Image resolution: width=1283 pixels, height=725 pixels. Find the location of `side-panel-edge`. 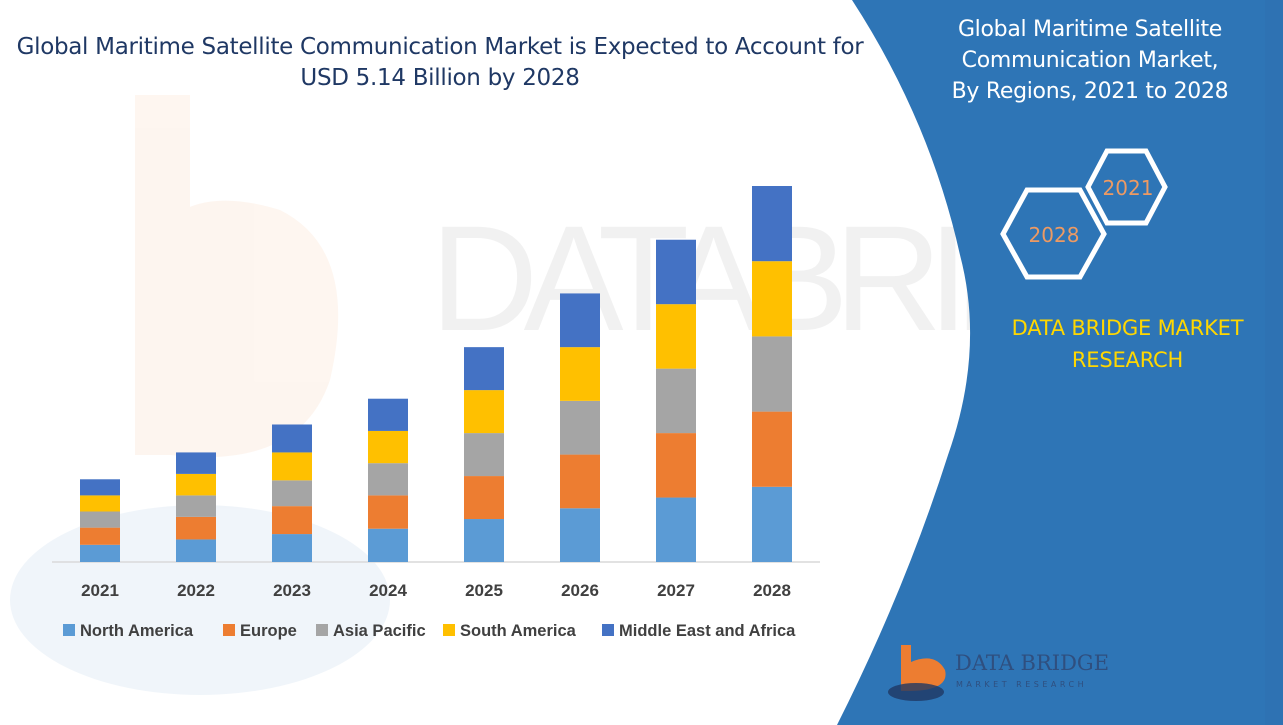

side-panel-edge is located at coordinates (1274, 362).